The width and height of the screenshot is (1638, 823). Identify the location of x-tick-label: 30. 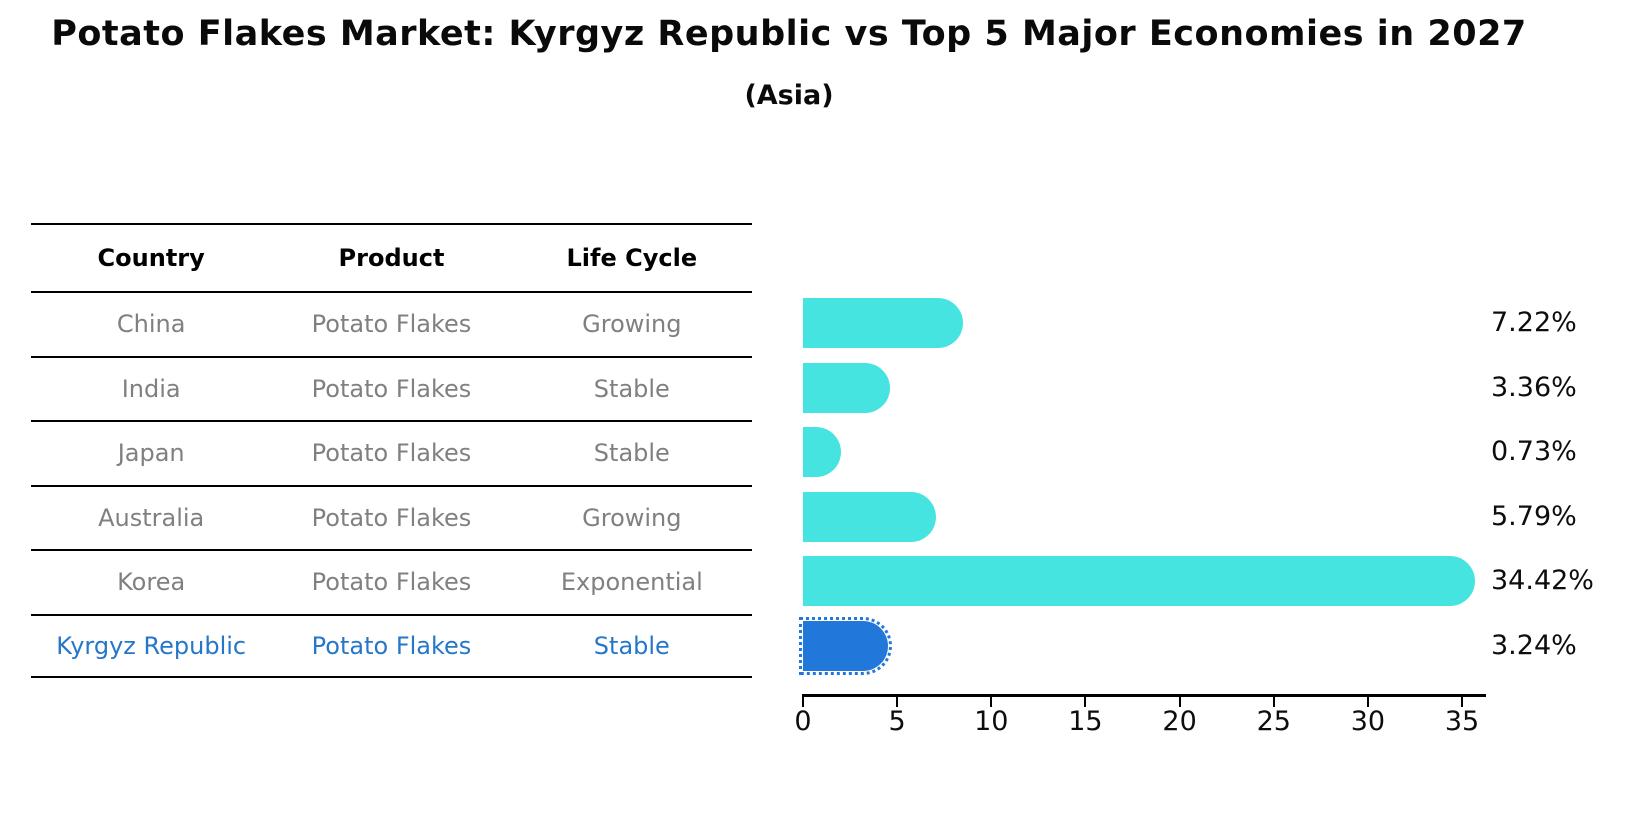
(1368, 721).